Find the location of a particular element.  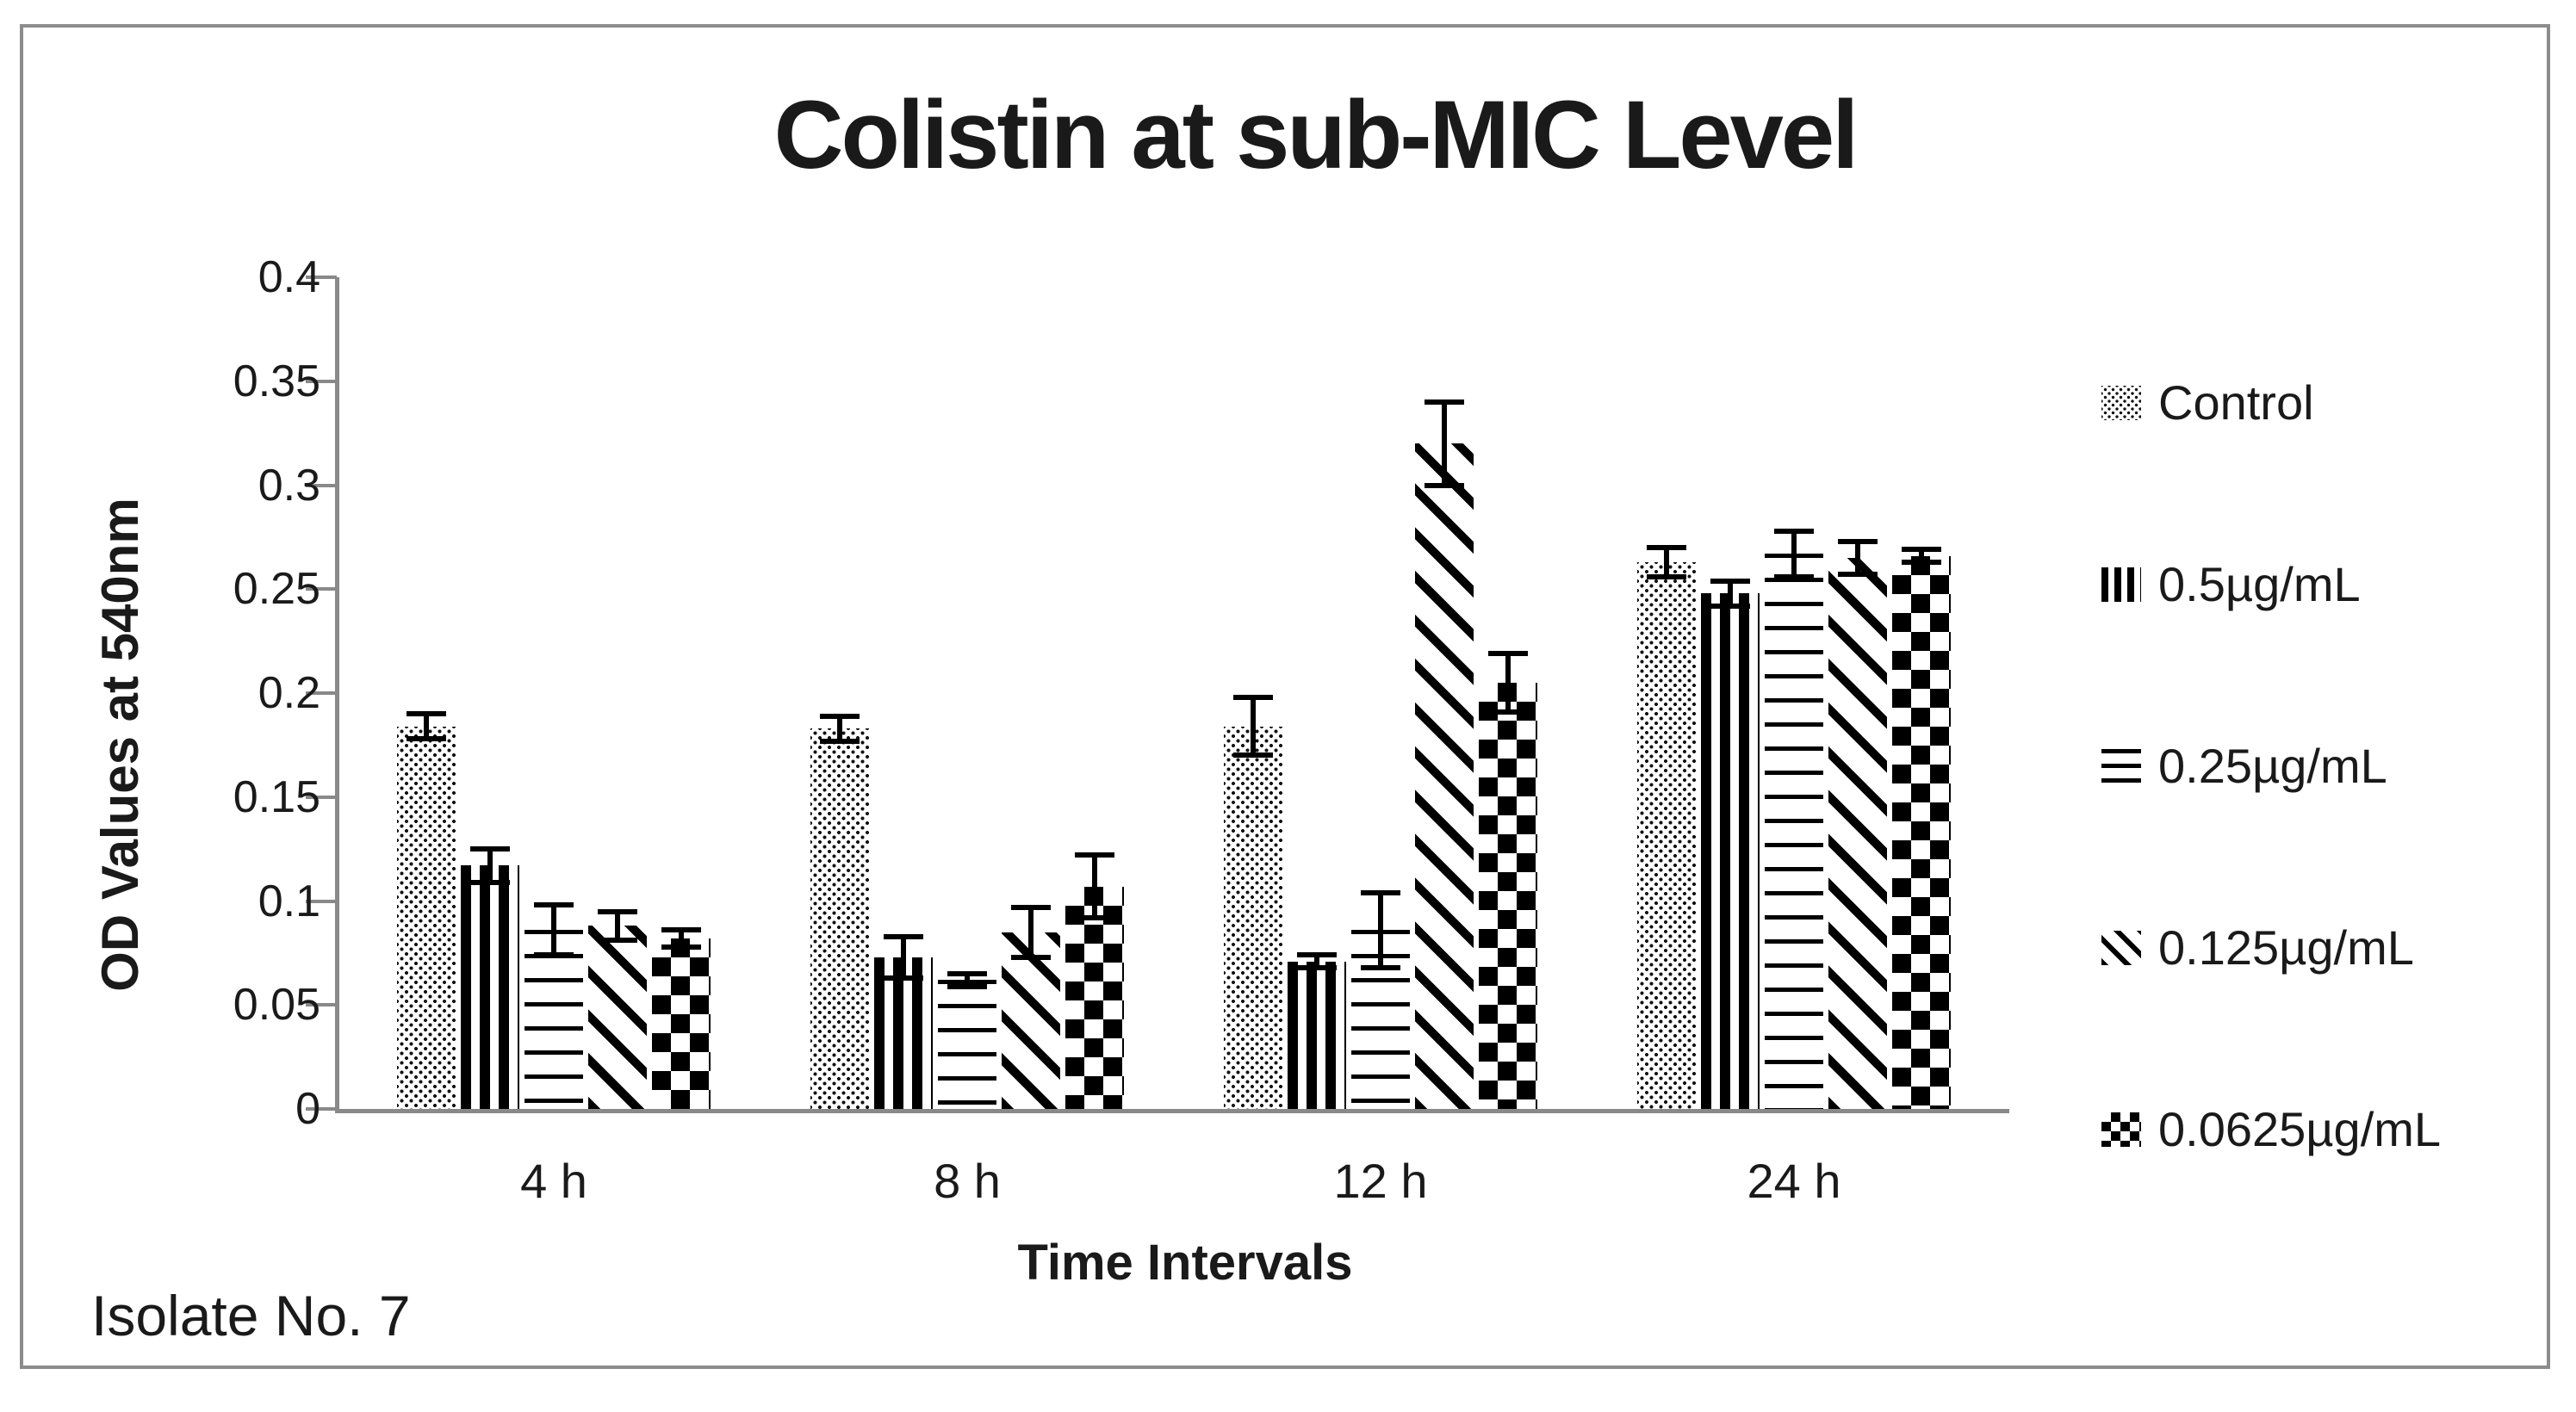

legend-label: 0.125µg/mL is located at coordinates (2286, 948).